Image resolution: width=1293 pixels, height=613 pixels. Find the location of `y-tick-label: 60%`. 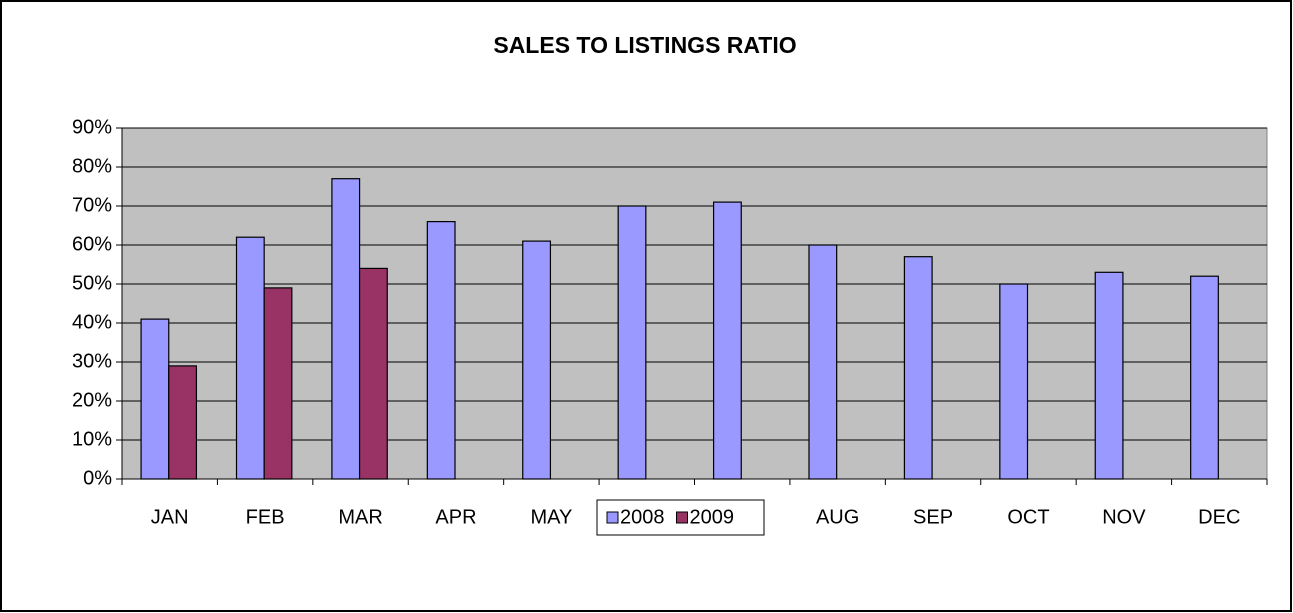

y-tick-label: 60% is located at coordinates (92, 244).